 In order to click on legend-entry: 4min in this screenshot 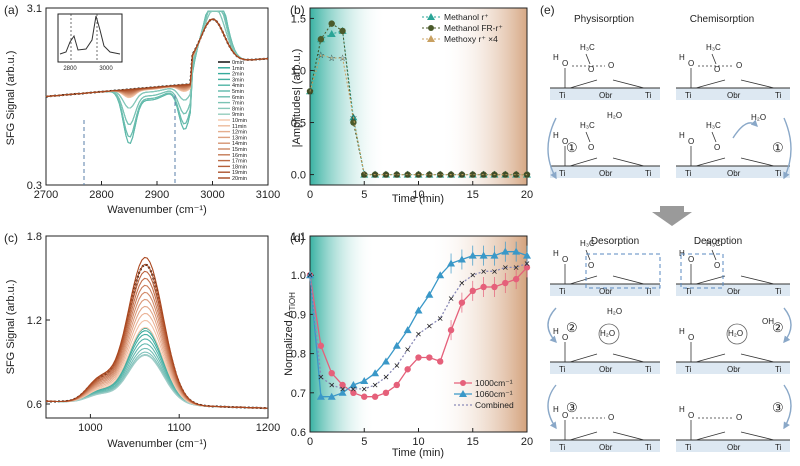, I will do `click(238, 86)`.